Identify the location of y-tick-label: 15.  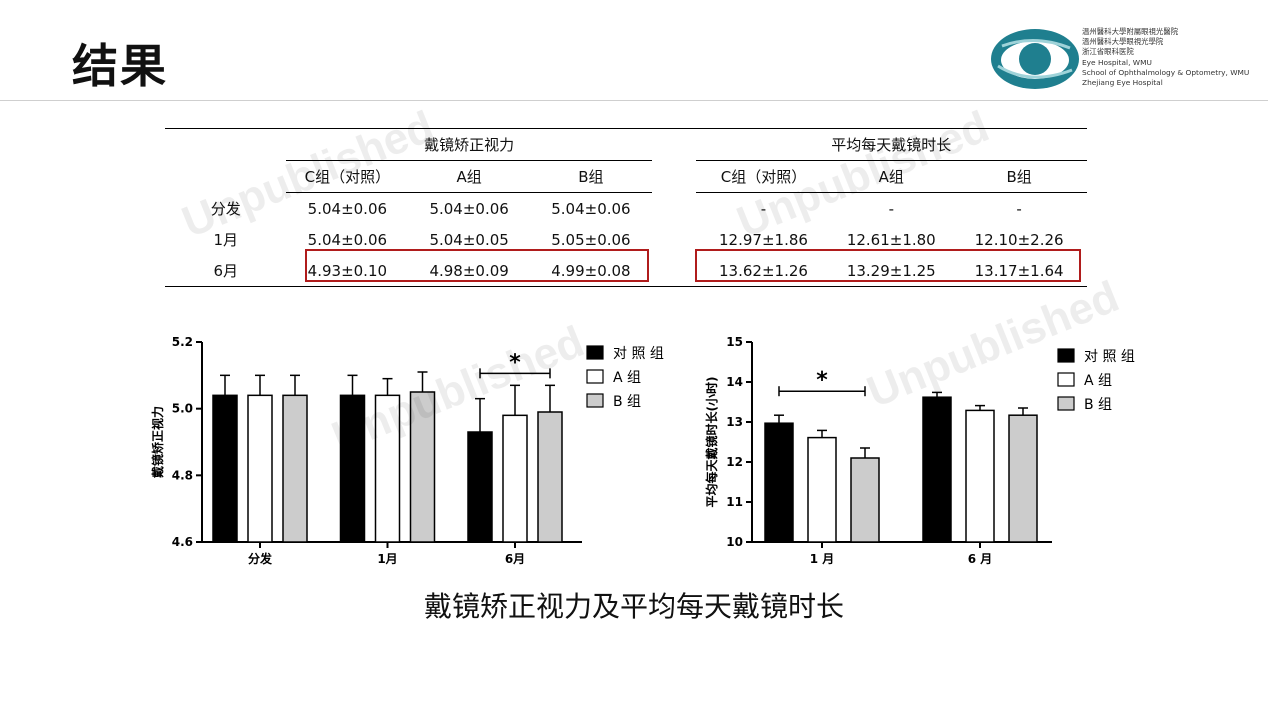
(734, 342).